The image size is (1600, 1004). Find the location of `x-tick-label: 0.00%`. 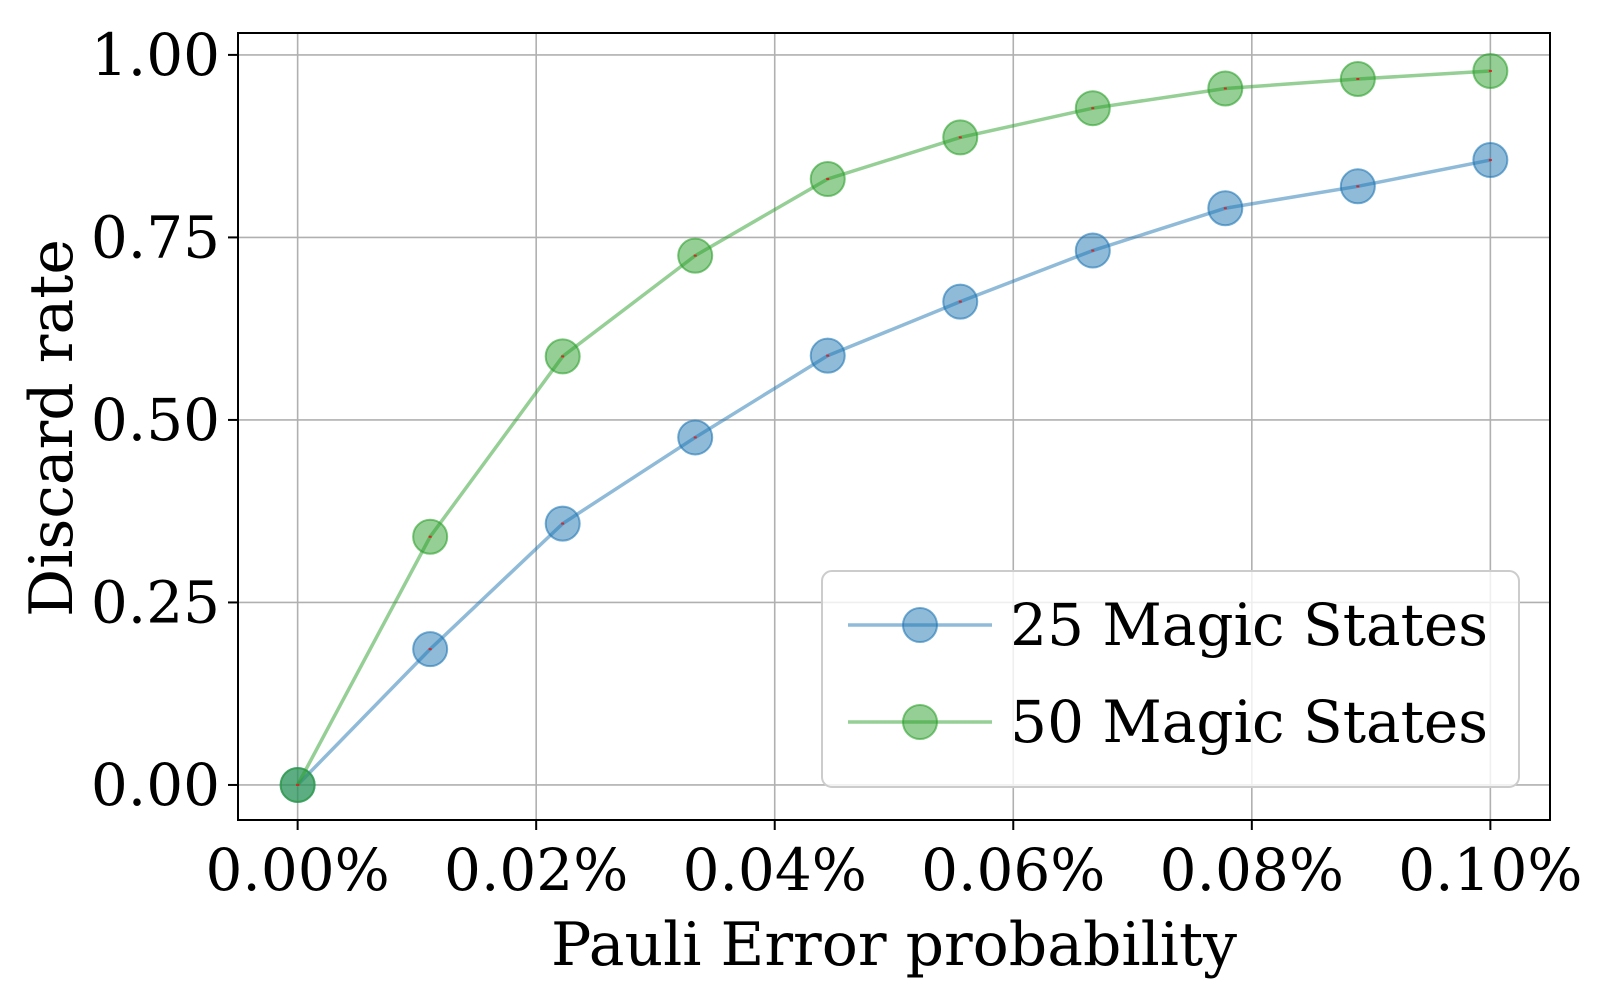

x-tick-label: 0.00% is located at coordinates (298, 870).